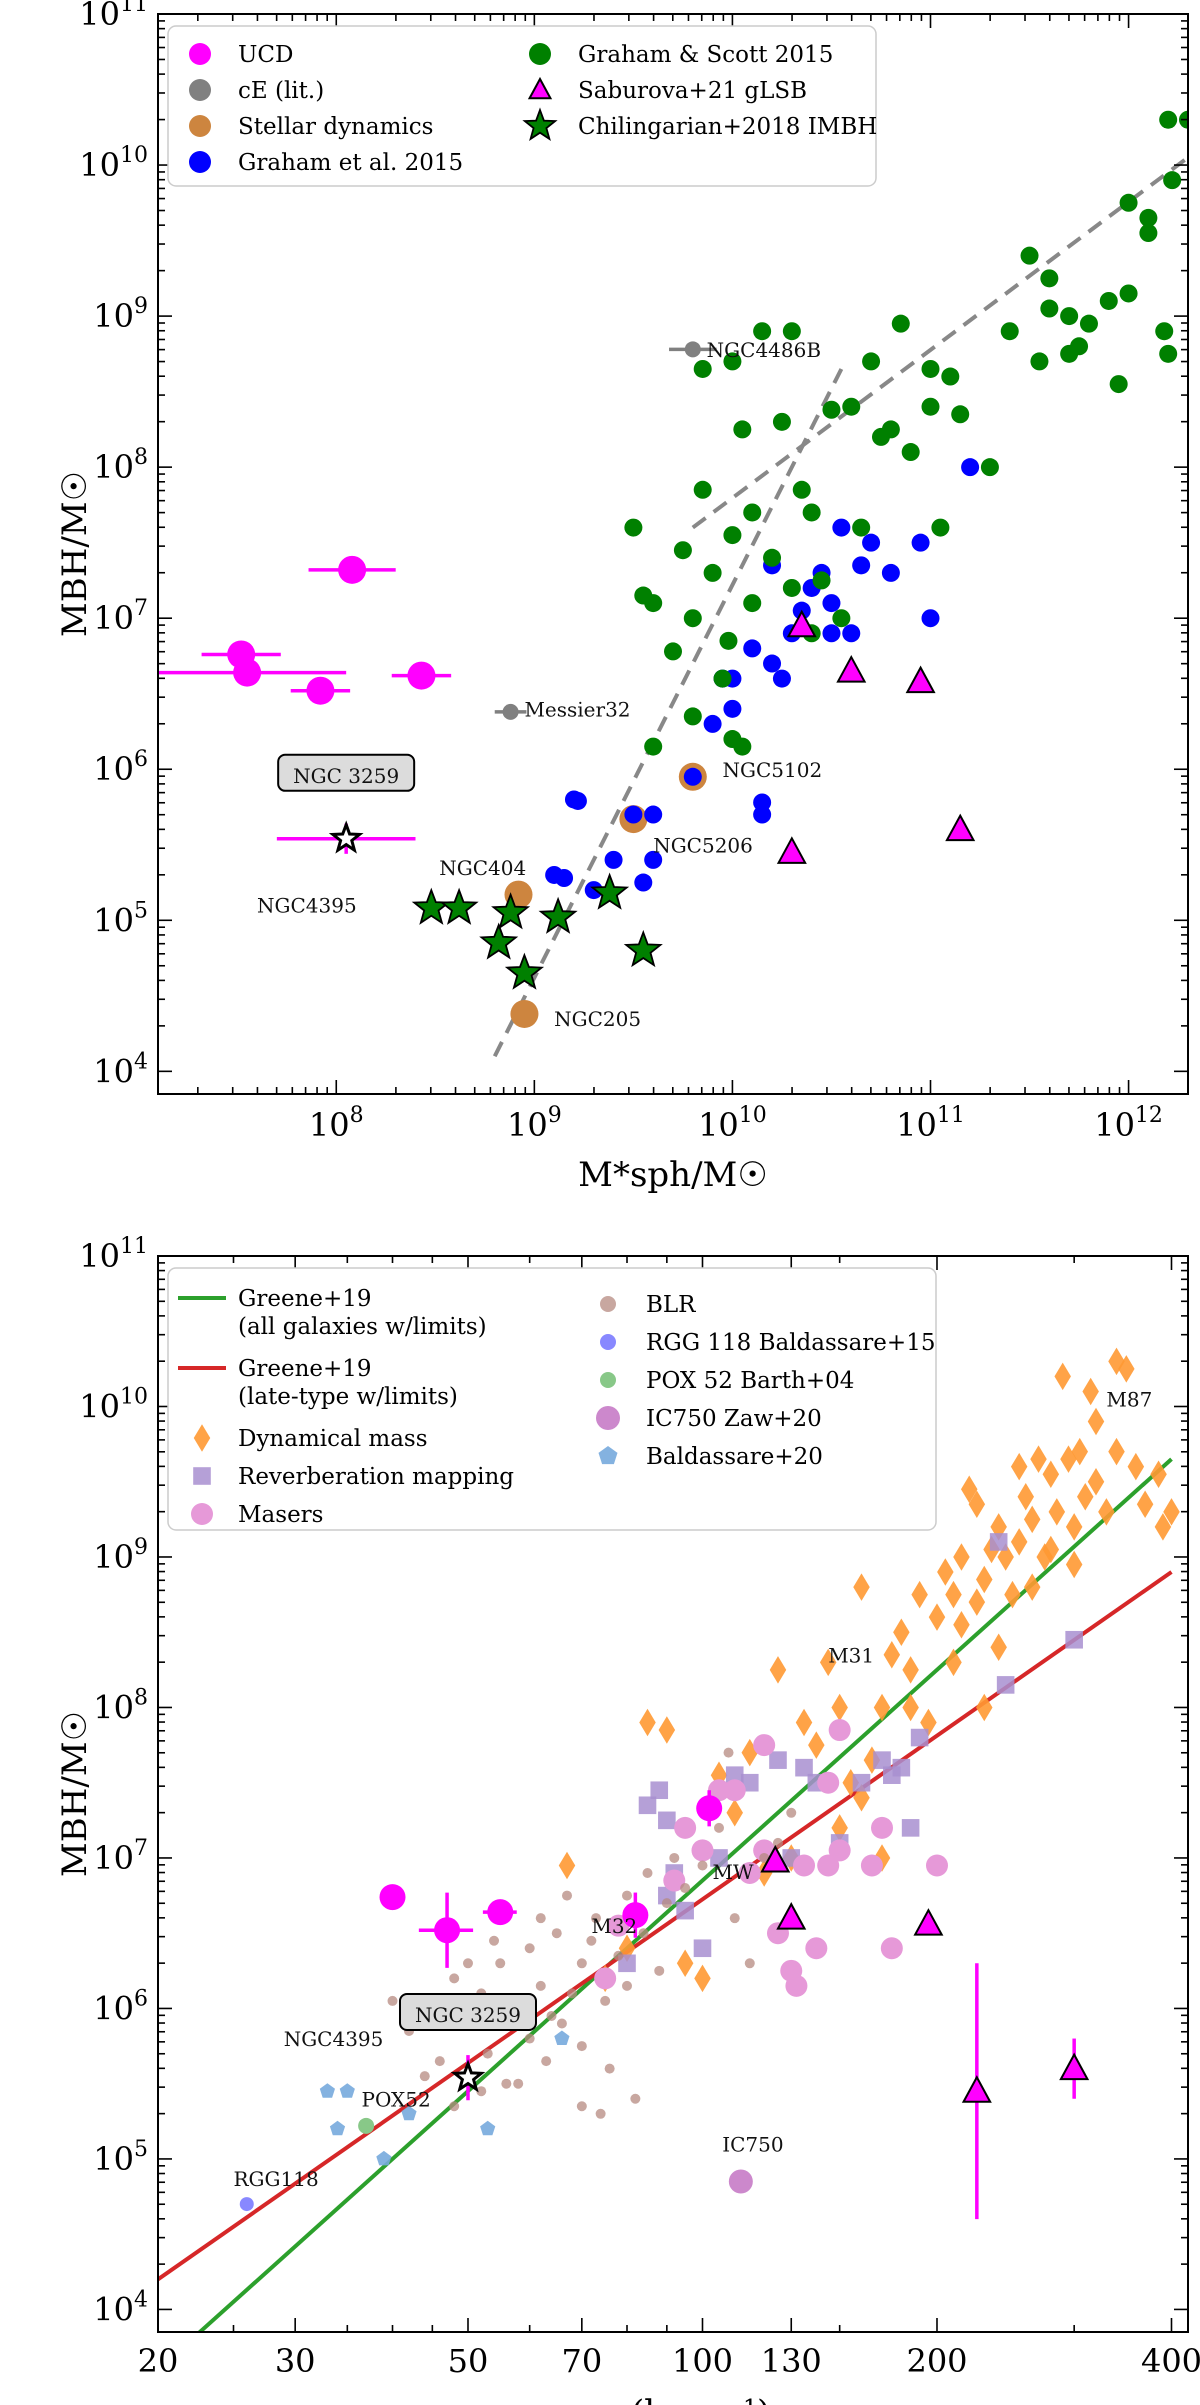  Describe the element at coordinates (1170, 2361) in the screenshot. I see `x-tick-label: 400` at that location.